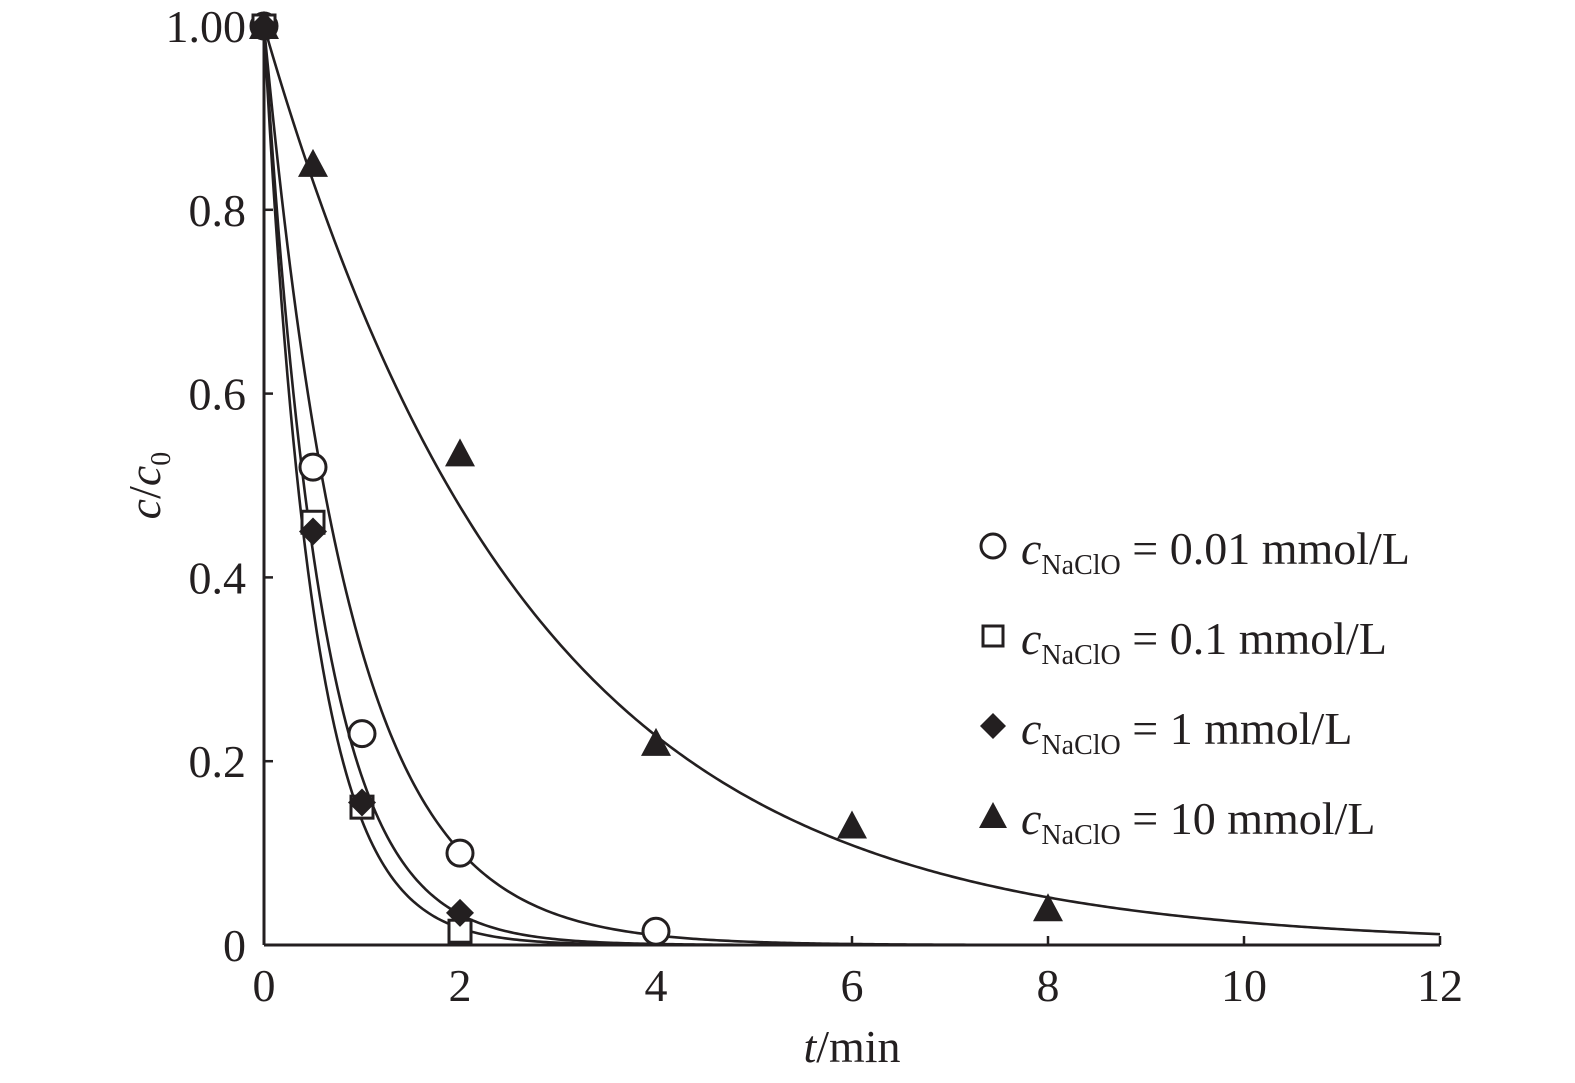  I want to click on legend-label: cNaClO = 0.1 mmol/L, so click(1204, 642).